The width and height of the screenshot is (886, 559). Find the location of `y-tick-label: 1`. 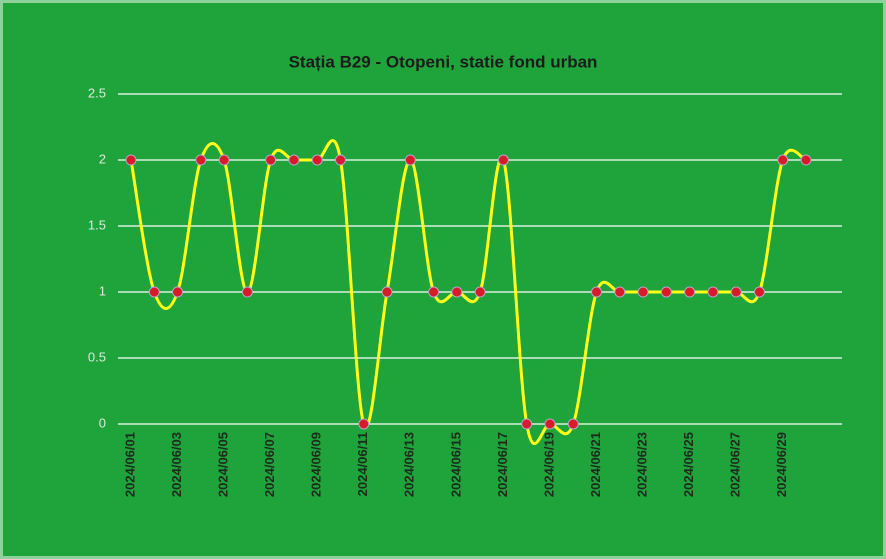

y-tick-label: 1 is located at coordinates (102, 290).